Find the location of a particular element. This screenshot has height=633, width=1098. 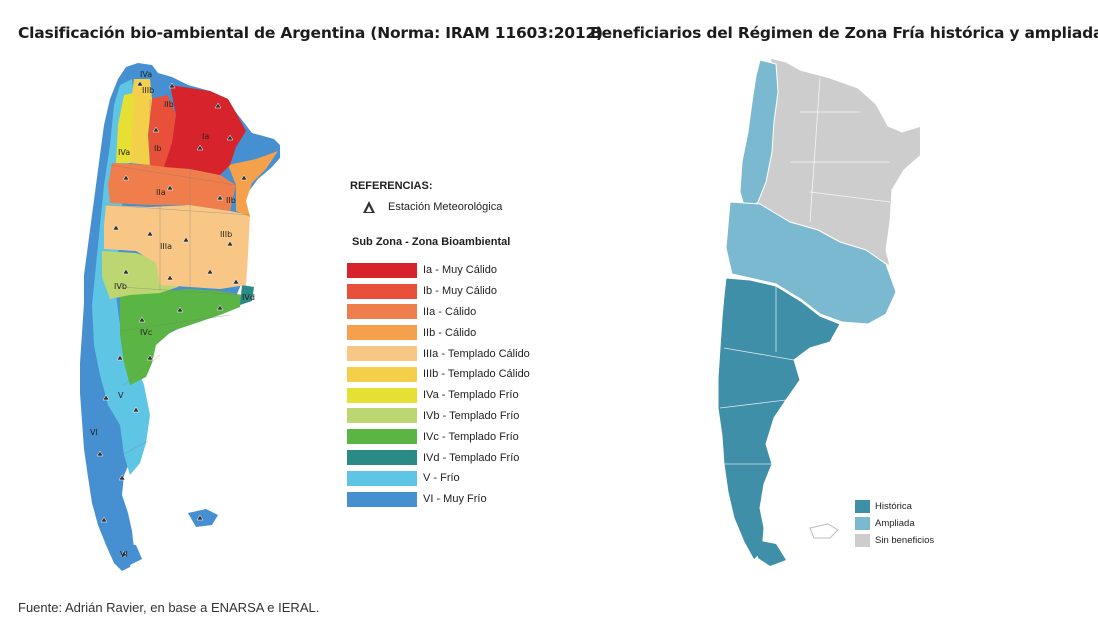

zone-legend-item: VI - Muy Frío is located at coordinates (438, 499).